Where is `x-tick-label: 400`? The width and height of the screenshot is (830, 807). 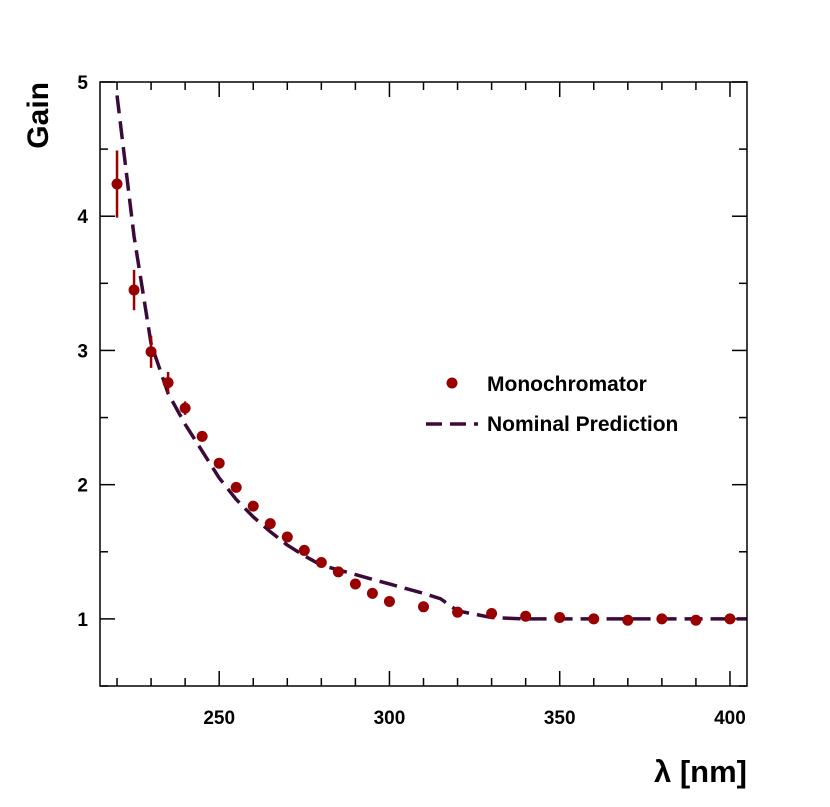
x-tick-label: 400 is located at coordinates (730, 718).